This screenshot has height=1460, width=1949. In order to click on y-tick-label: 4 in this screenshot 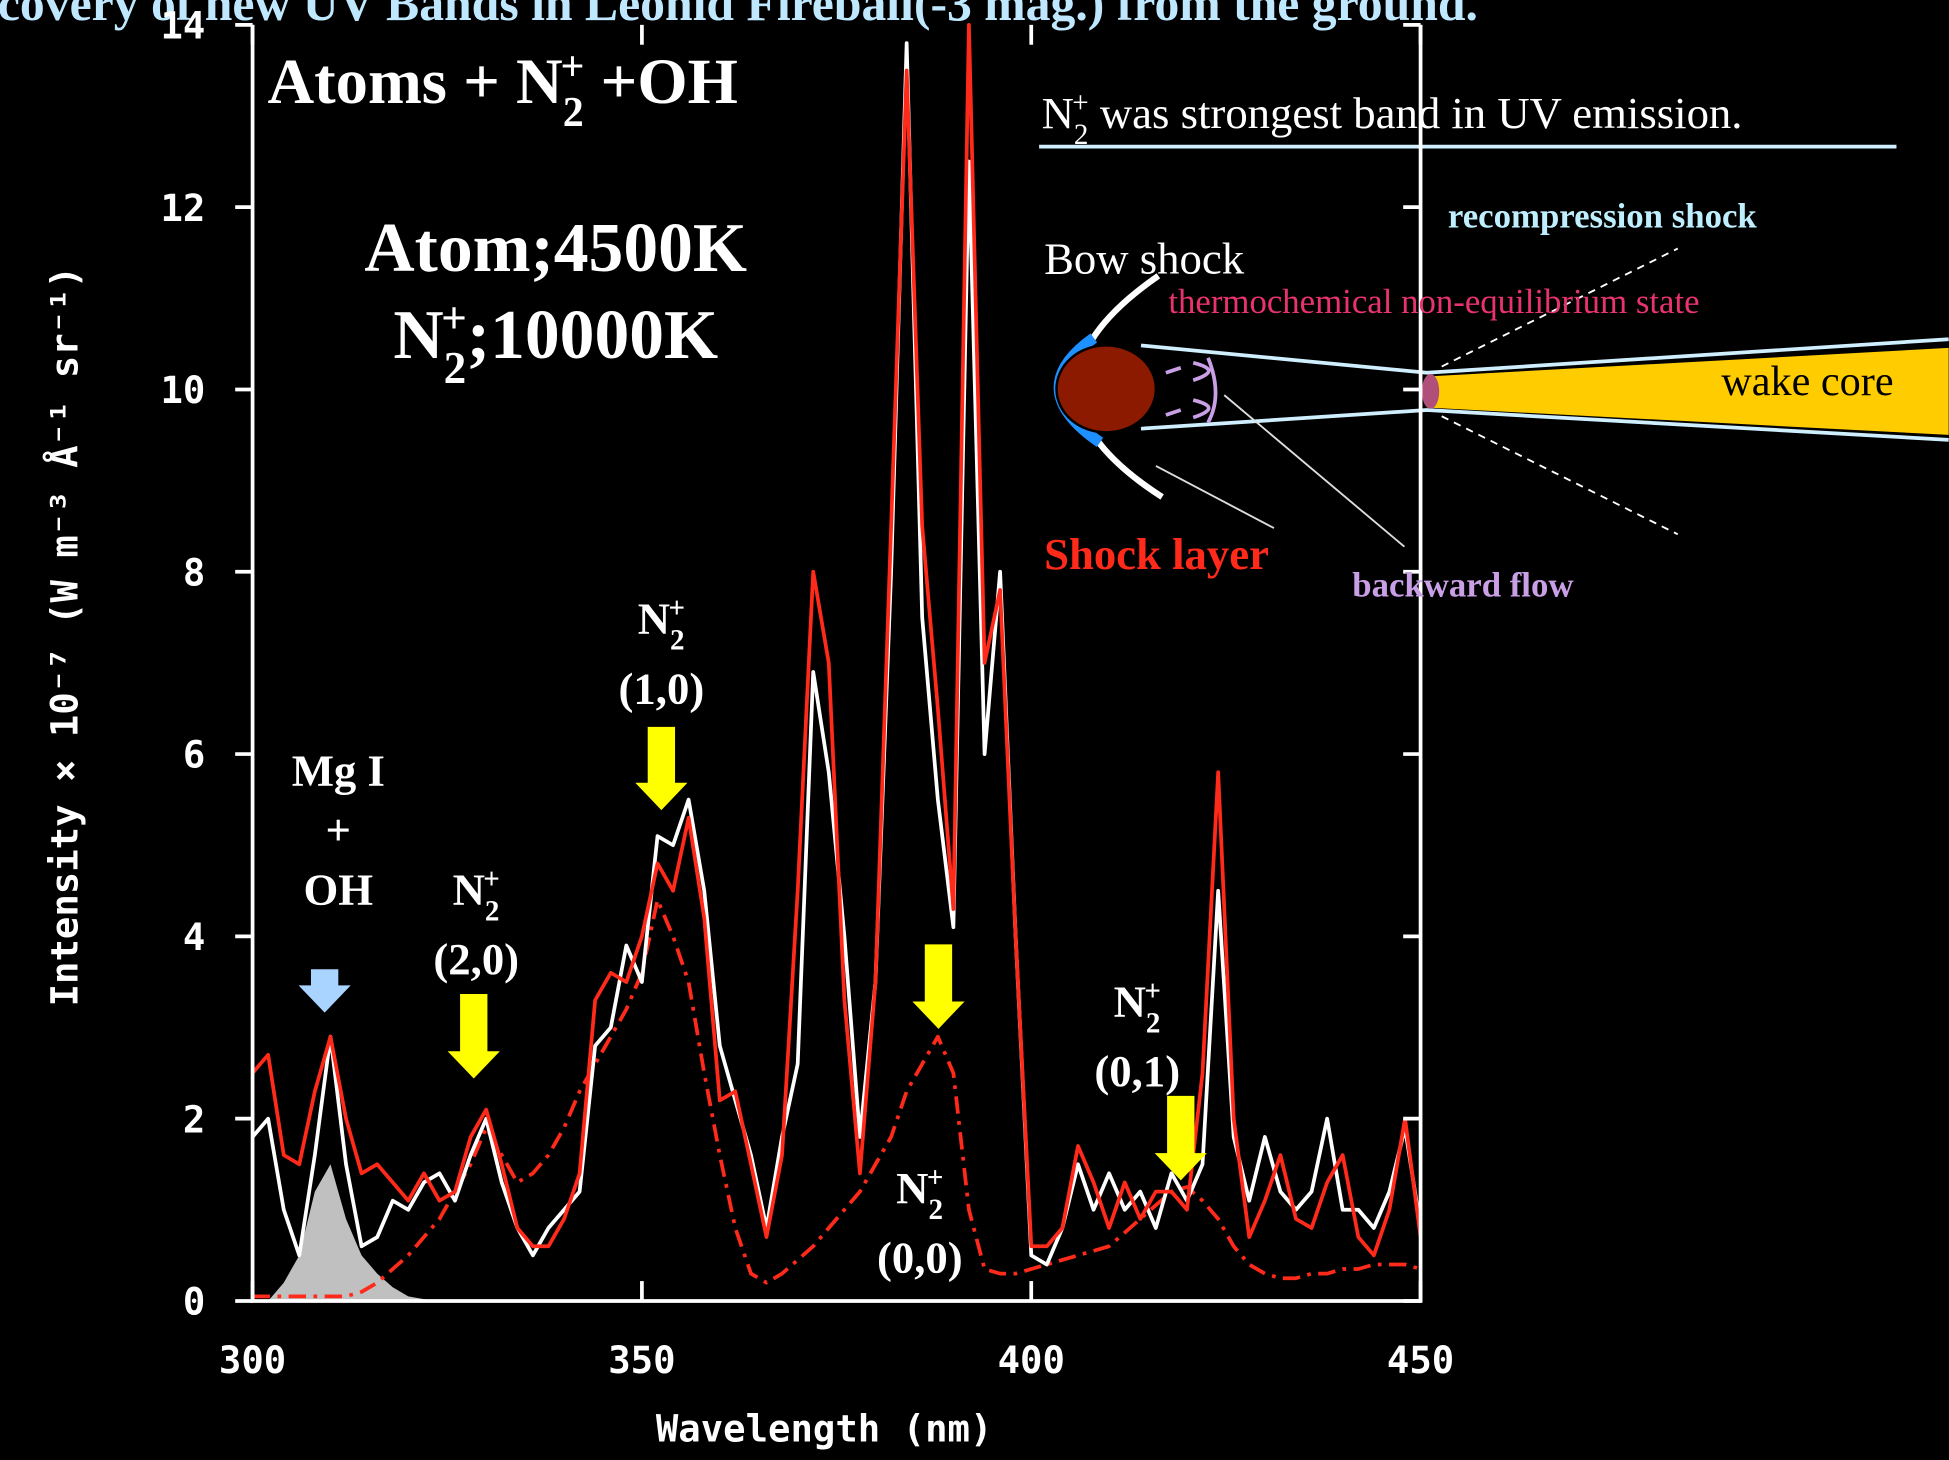, I will do `click(194, 937)`.